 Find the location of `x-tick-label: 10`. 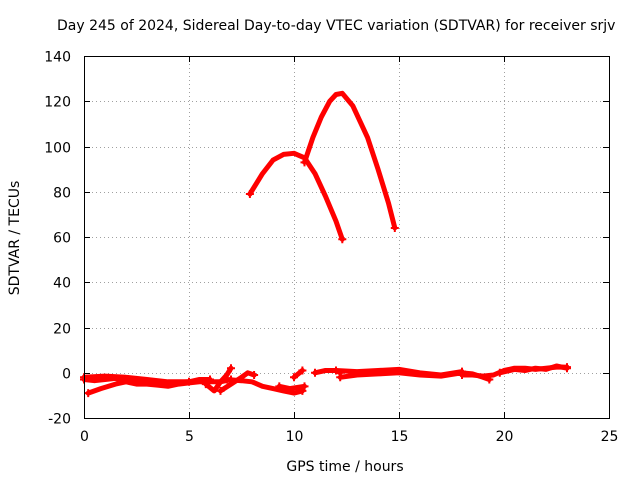

x-tick-label: 10 is located at coordinates (295, 437).